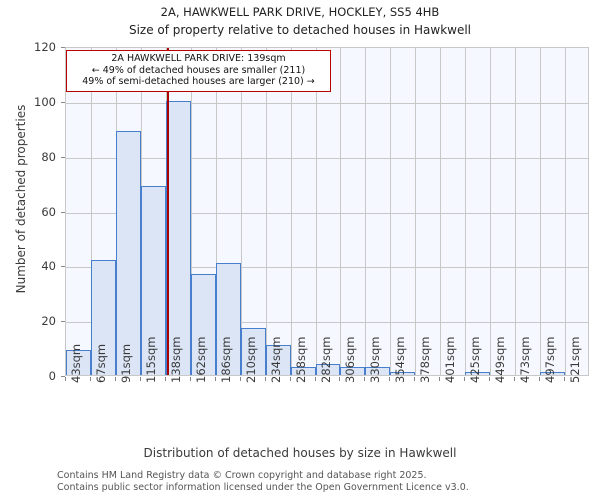 This screenshot has width=600, height=500. Describe the element at coordinates (250, 359) in the screenshot. I see `x-axis-tick-label: 210sqm` at that location.